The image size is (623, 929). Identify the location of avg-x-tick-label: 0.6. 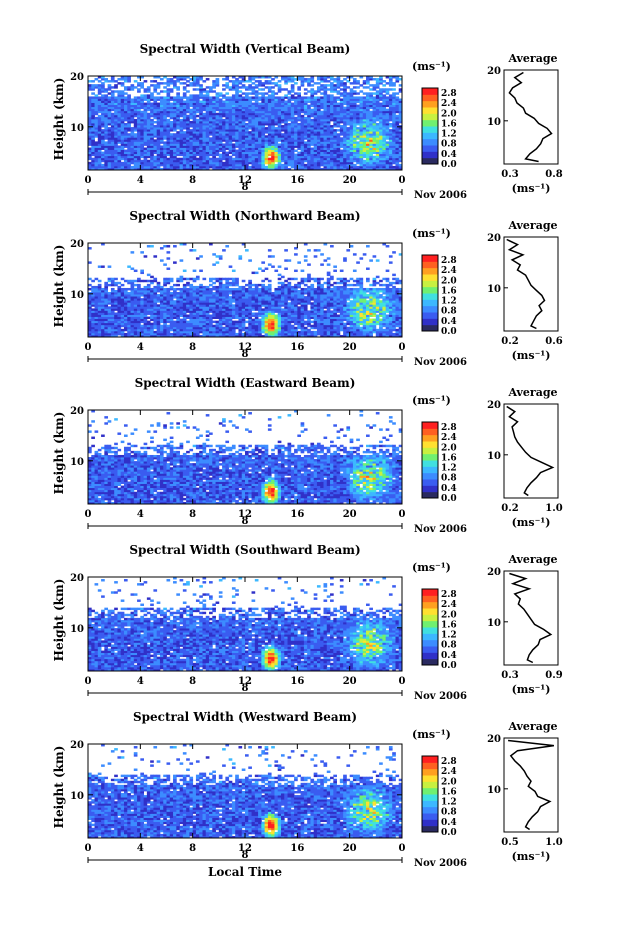
(553, 341).